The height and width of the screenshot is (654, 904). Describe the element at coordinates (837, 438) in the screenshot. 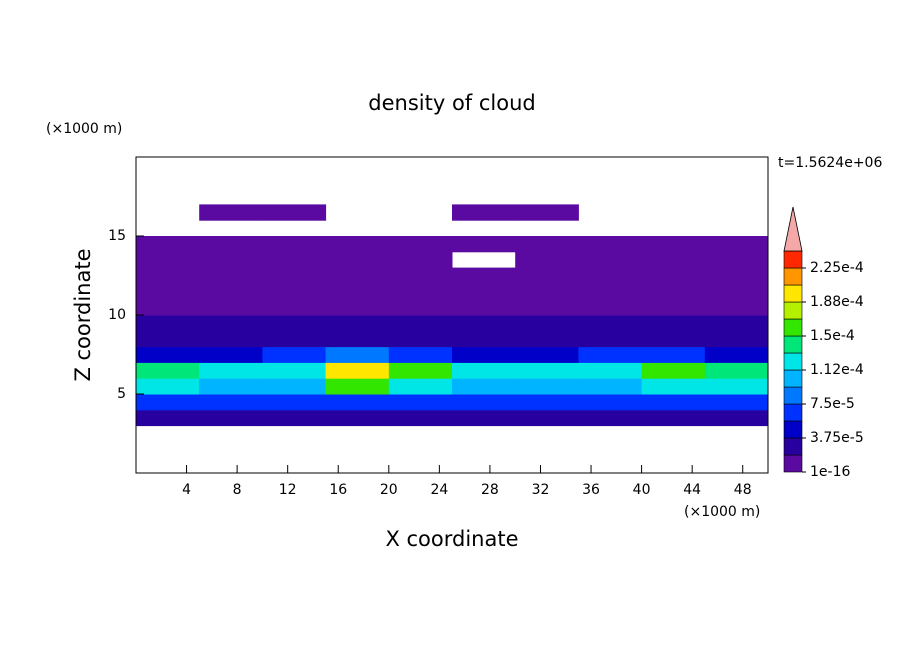

I see `colorbar-tick-label: 3.75e-5` at that location.